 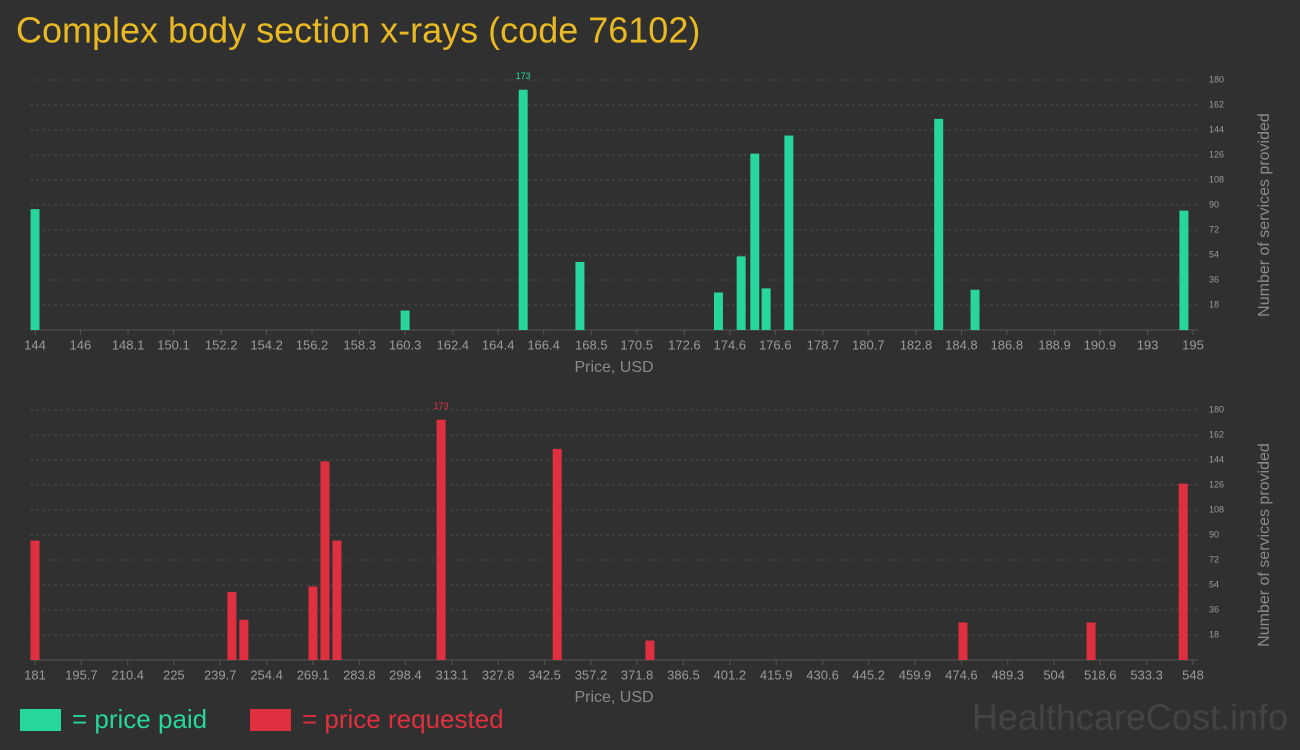 I want to click on x-tick-label: 357.2, so click(x=591, y=674).